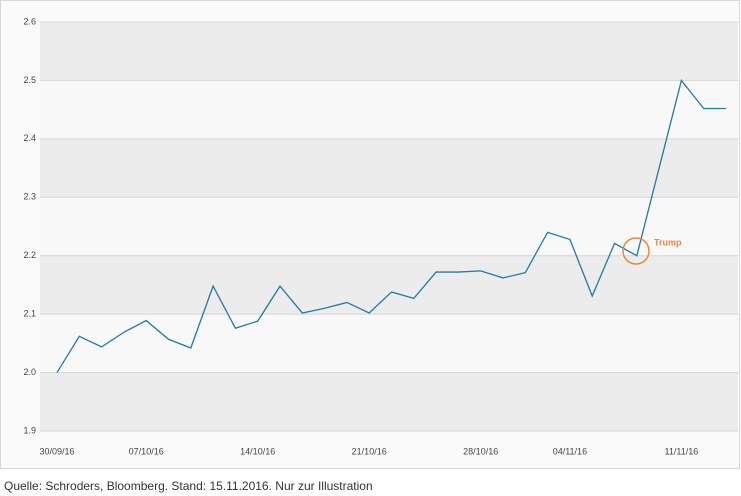  I want to click on y-tick-label: 2.1, so click(29, 314).